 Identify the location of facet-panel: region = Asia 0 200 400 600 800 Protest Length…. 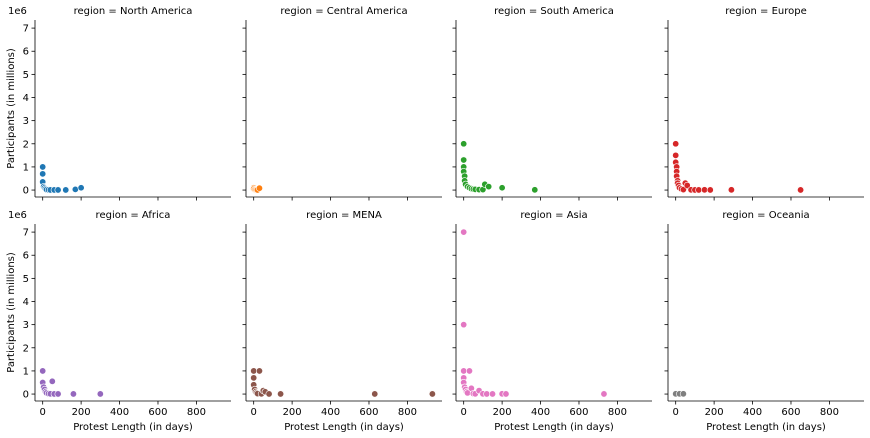
(552, 321).